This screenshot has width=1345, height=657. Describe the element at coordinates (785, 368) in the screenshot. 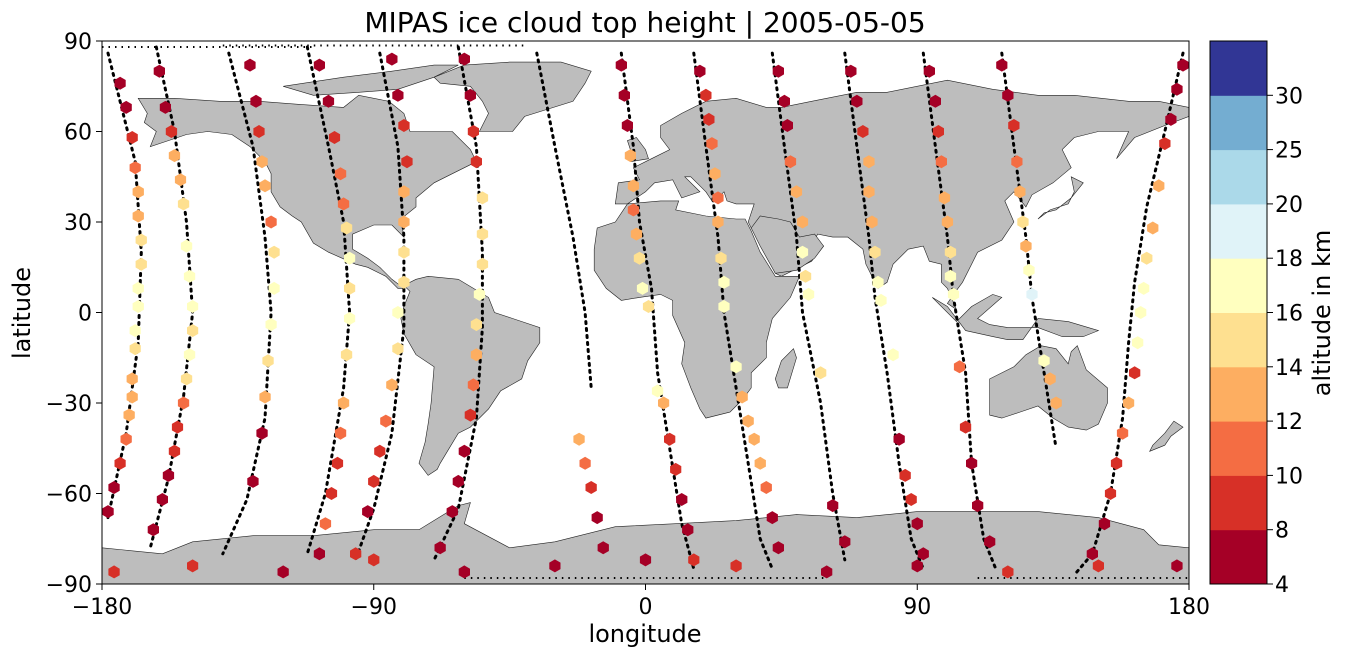

I see `land-madagascar` at that location.